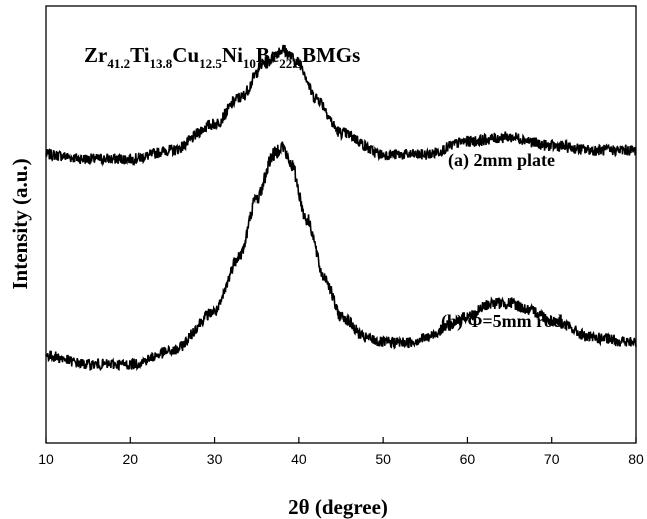  I want to click on title-subscript: 12.5, so click(210, 63).